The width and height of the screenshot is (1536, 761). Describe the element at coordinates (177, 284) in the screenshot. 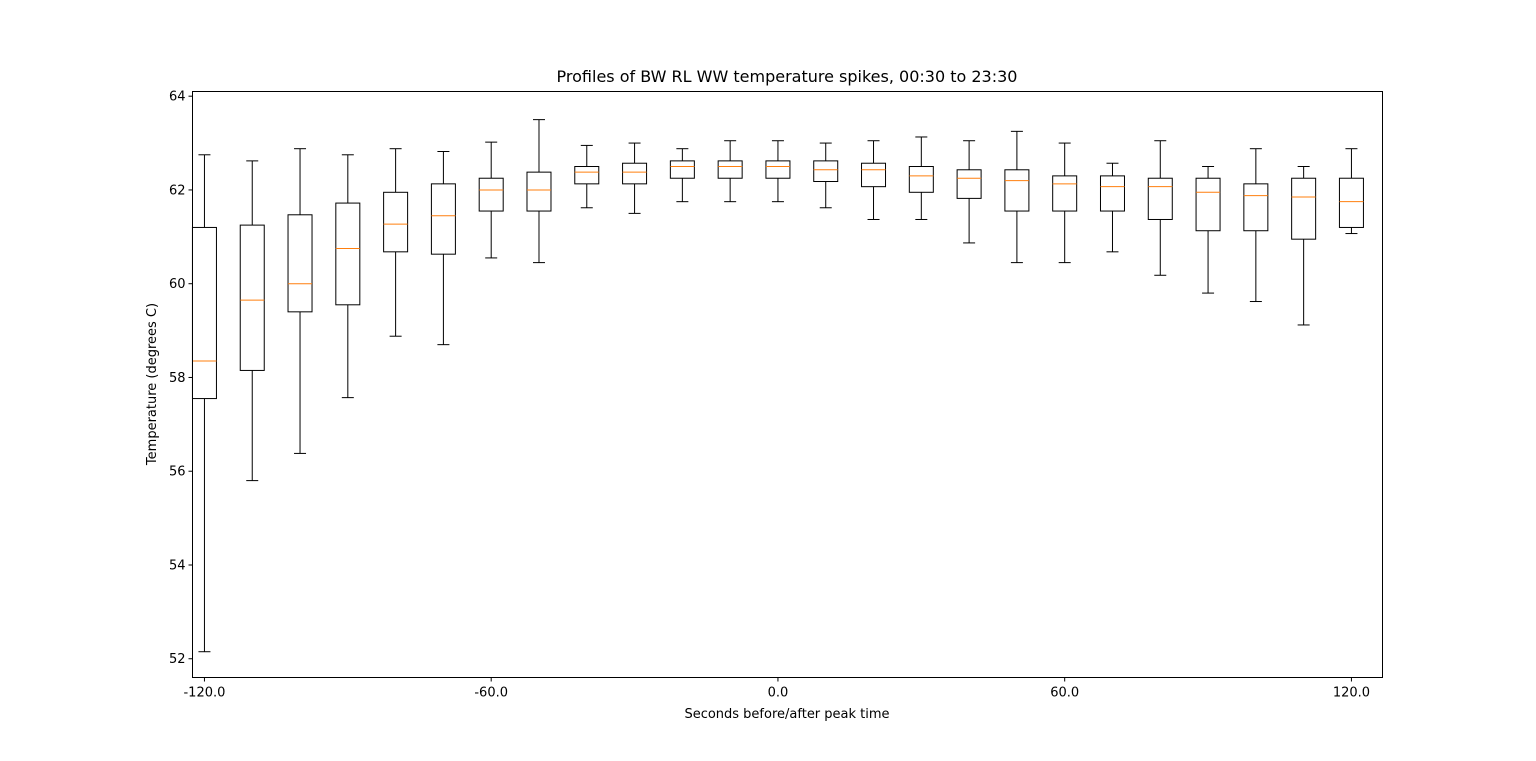

I see `y-tick-label: 60` at that location.